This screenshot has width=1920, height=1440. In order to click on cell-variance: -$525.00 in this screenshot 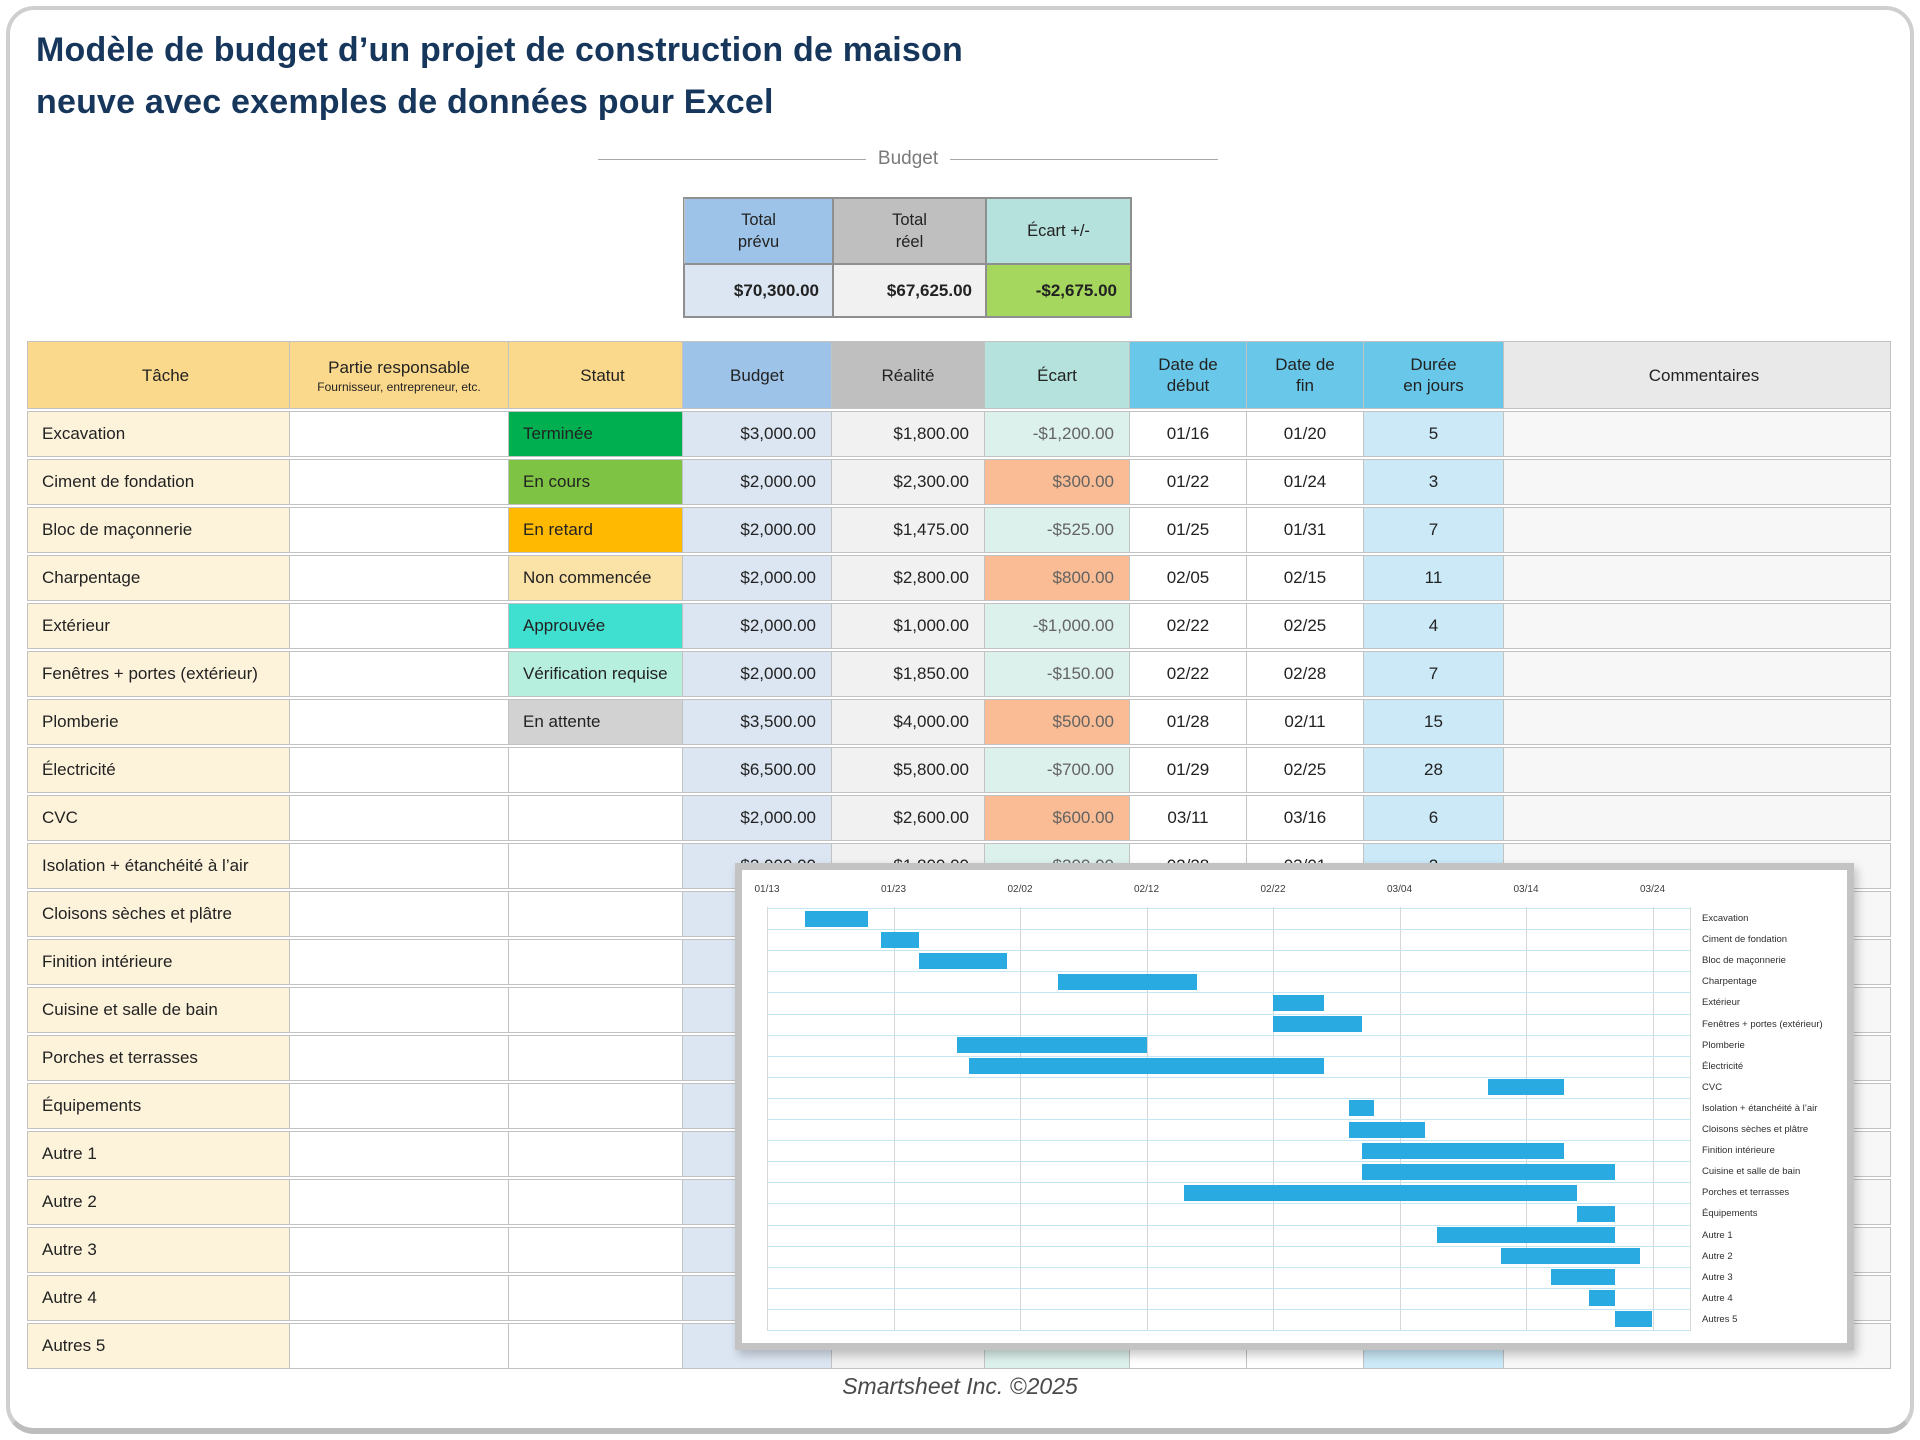, I will do `click(1057, 530)`.